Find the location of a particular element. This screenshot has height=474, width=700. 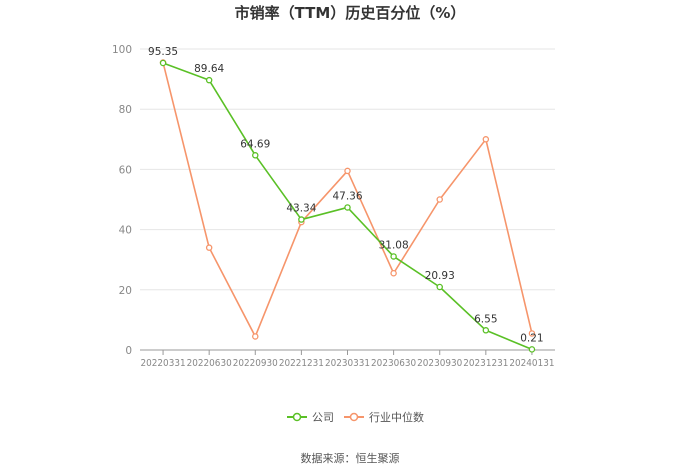

data-label: 95.35 is located at coordinates (163, 52).